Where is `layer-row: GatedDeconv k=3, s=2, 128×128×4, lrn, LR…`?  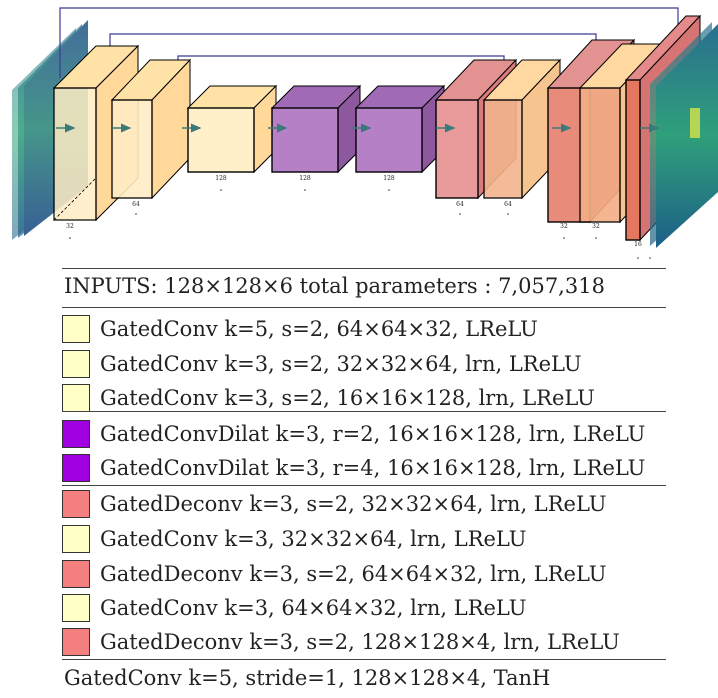
layer-row: GatedDeconv k=3, s=2, 128×128×4, lrn, LR… is located at coordinates (364, 642).